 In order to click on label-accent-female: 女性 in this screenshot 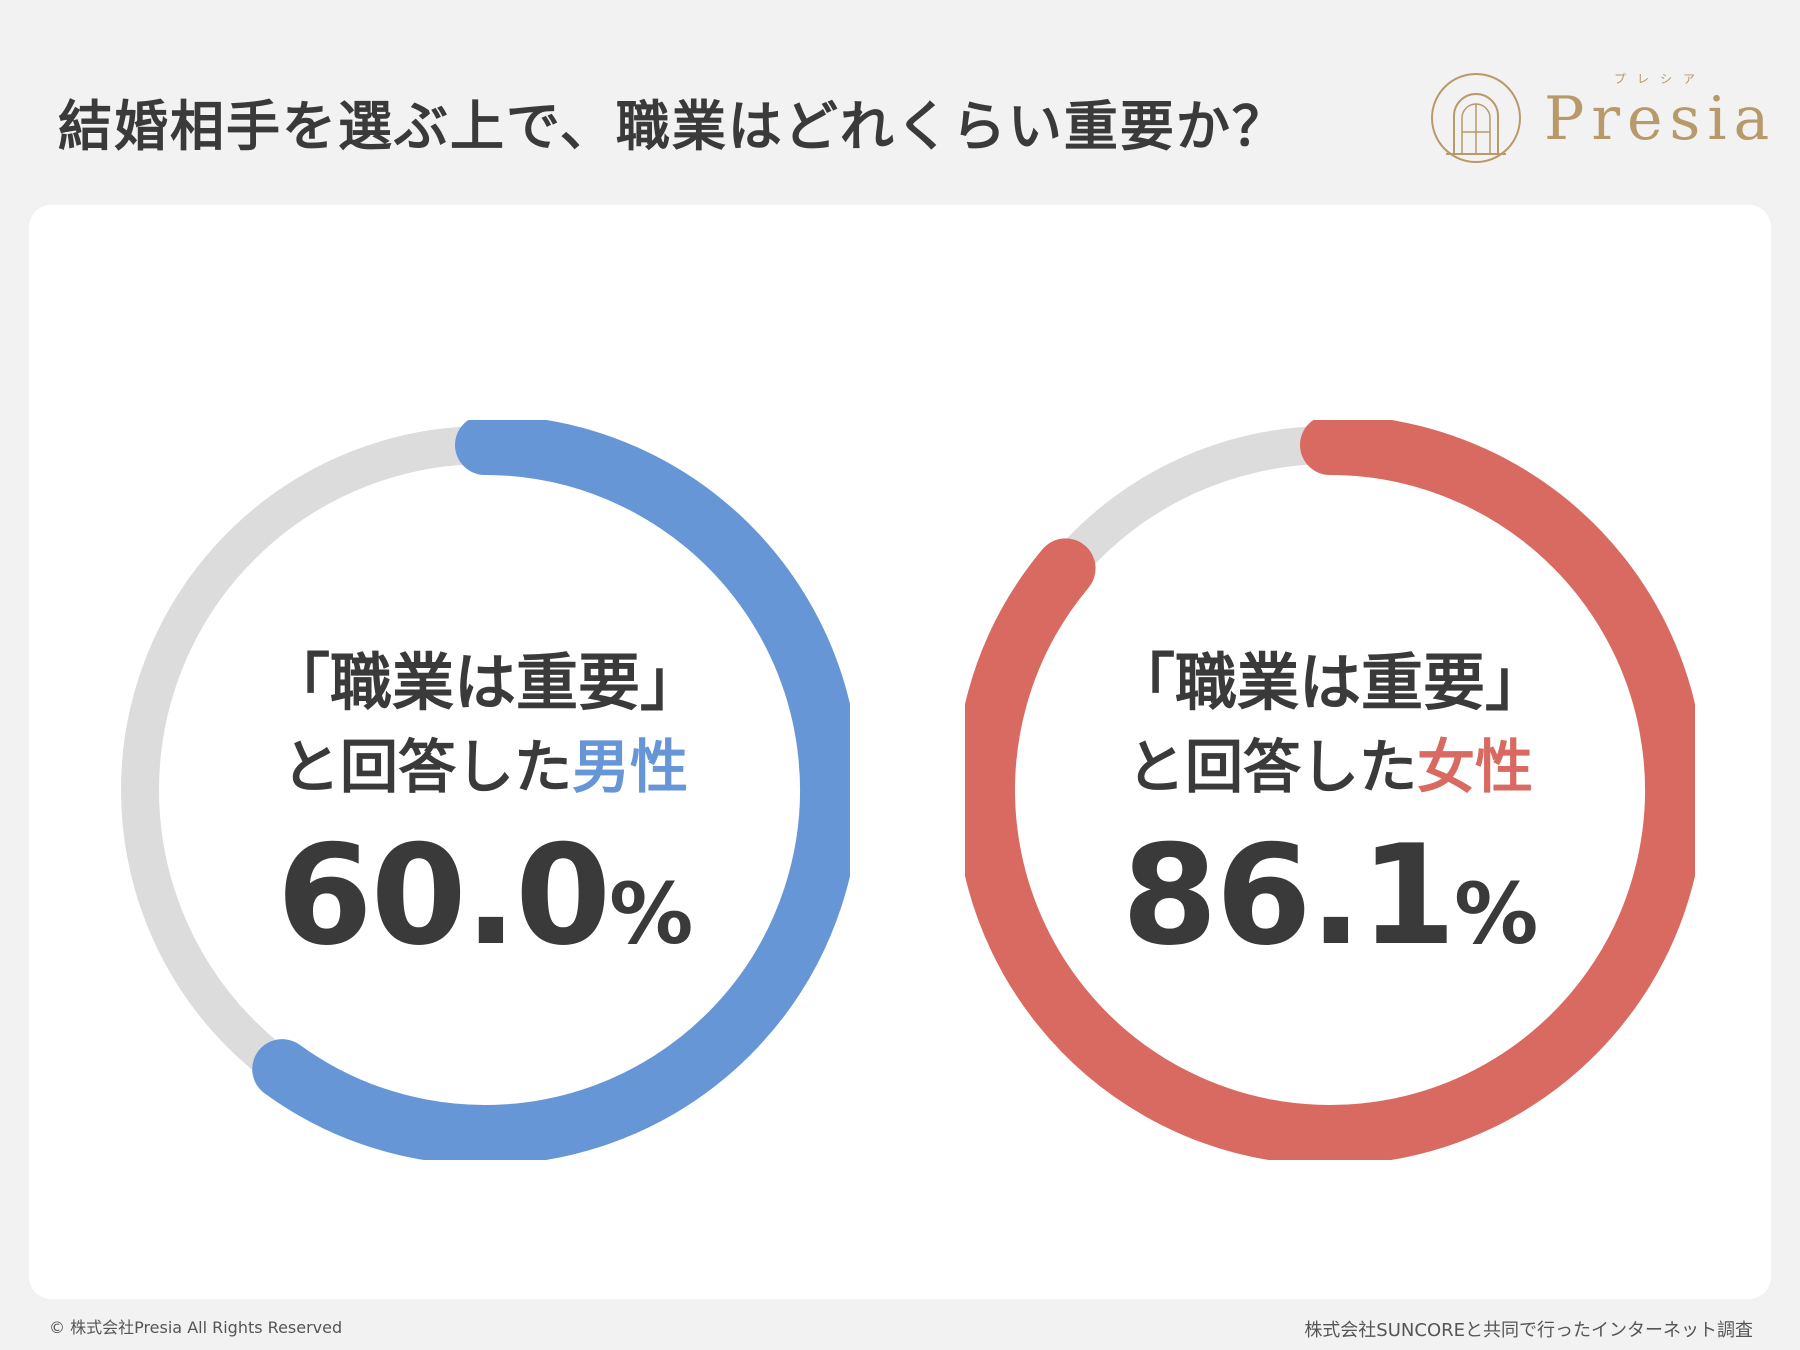, I will do `click(1475, 767)`.